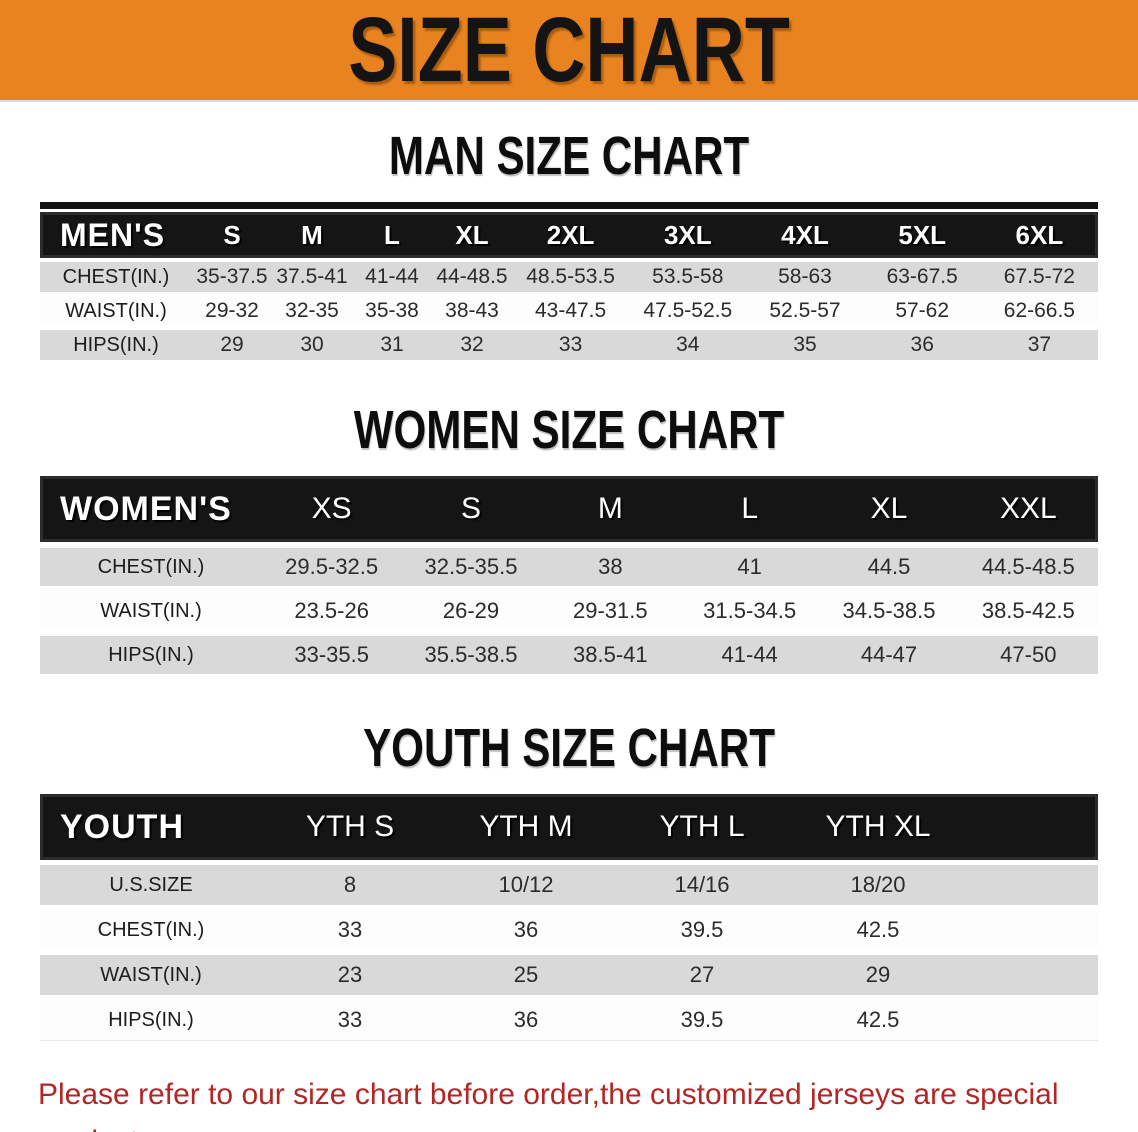 The image size is (1138, 1132). I want to click on youth-header-cell-4: YTH XL, so click(878, 826).